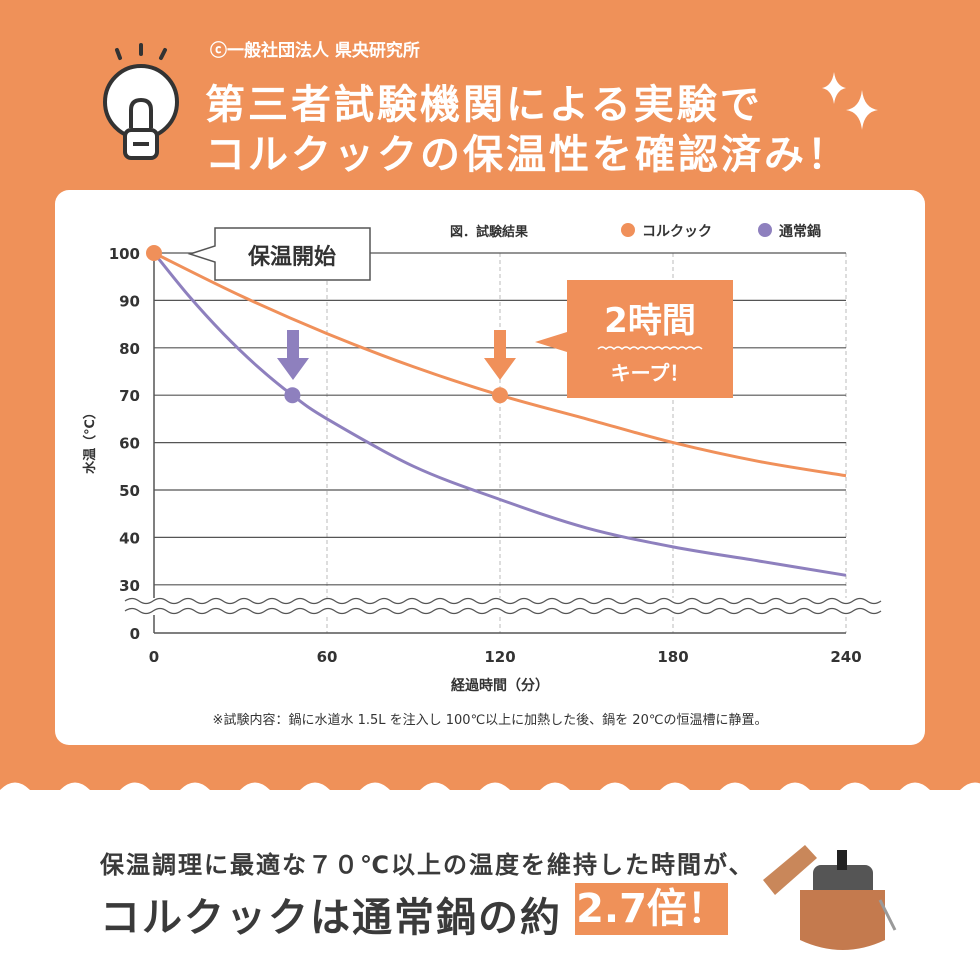  What do you see at coordinates (135, 634) in the screenshot?
I see `y-tick-label: 0` at bounding box center [135, 634].